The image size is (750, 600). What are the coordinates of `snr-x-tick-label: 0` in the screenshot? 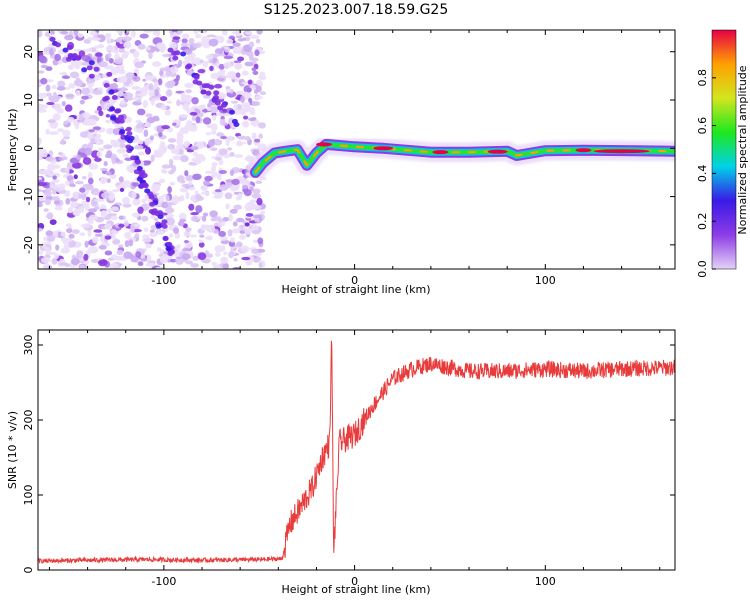 It's located at (354, 581).